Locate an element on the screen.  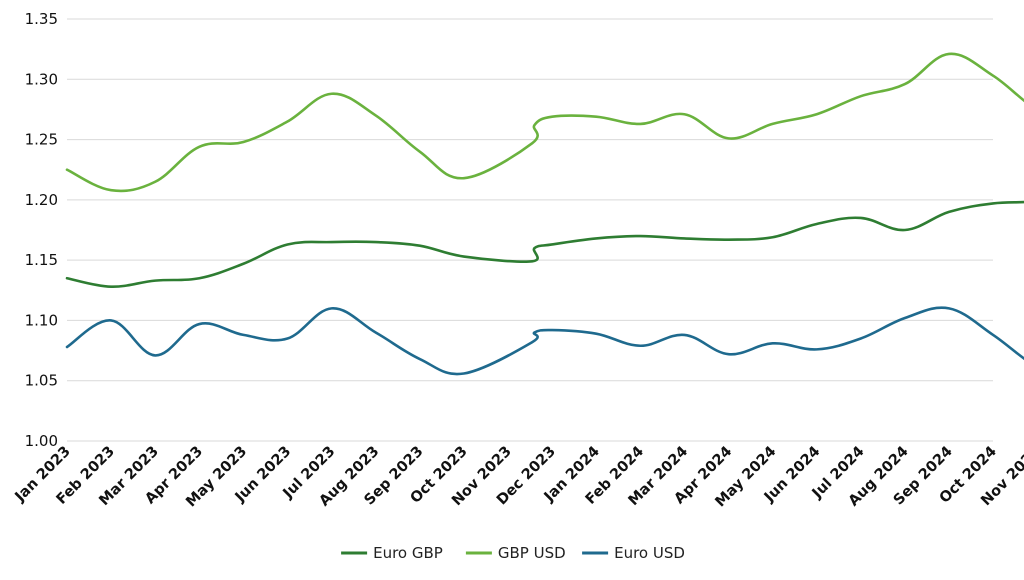
legend-entry: GBP USD is located at coordinates (515, 553).